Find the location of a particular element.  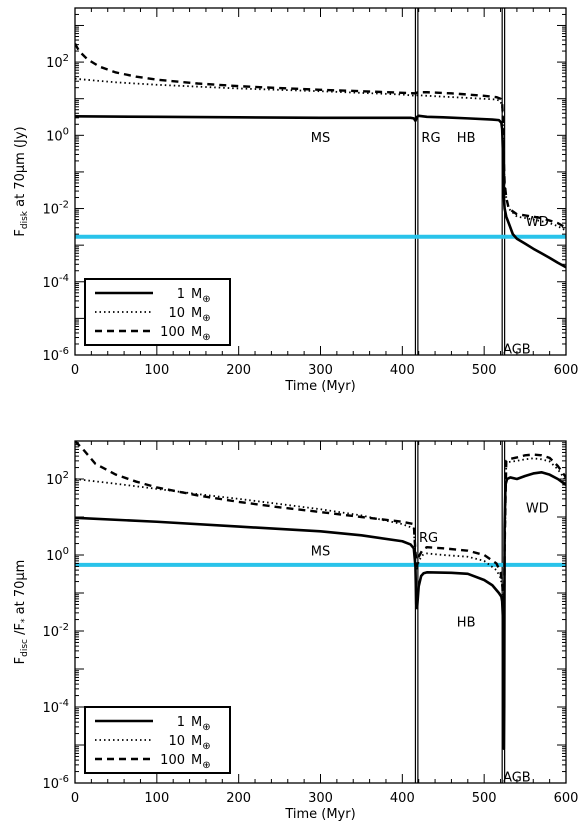

legend-box is located at coordinates (157, 312).